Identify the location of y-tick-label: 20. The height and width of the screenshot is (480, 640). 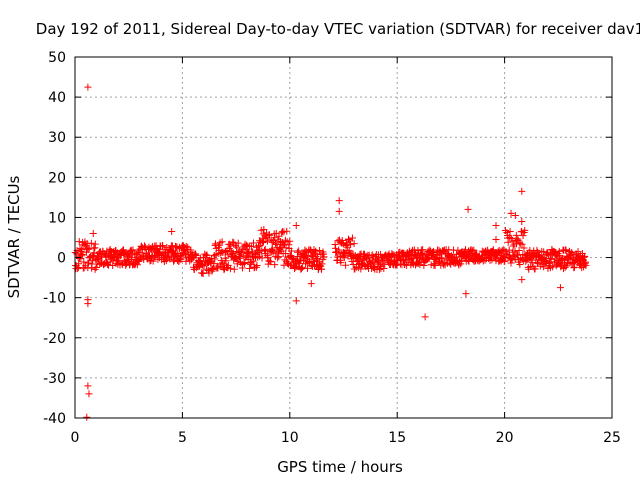
(57, 178).